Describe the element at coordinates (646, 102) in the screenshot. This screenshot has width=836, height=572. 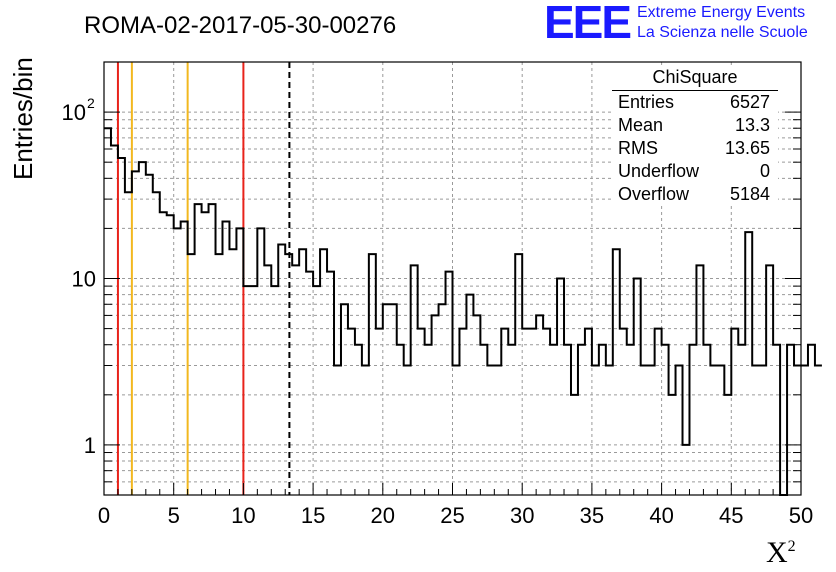
I see `stats-label: Entries` at that location.